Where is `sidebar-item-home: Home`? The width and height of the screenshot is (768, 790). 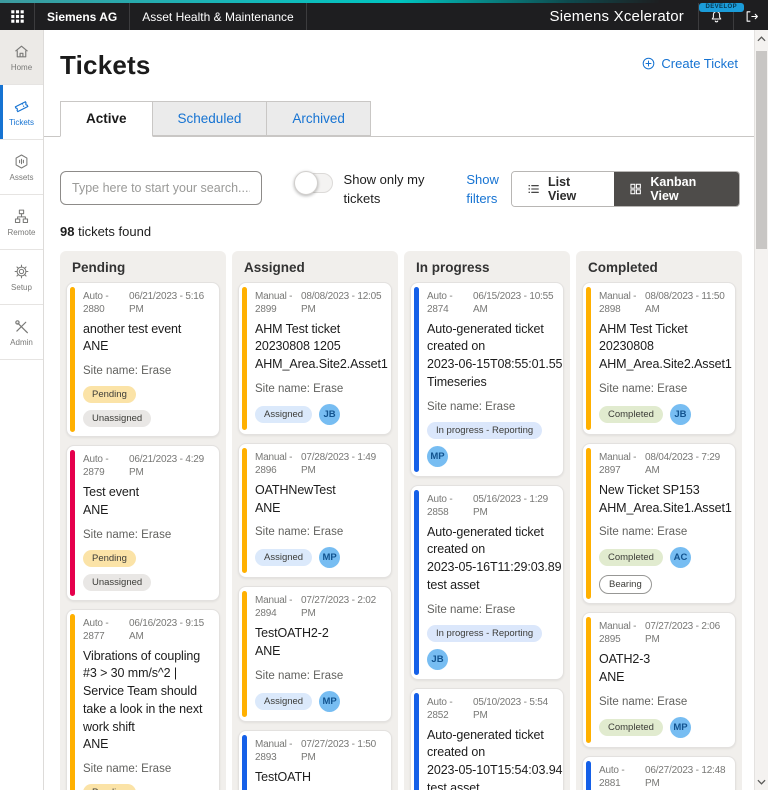 sidebar-item-home: Home is located at coordinates (21, 57).